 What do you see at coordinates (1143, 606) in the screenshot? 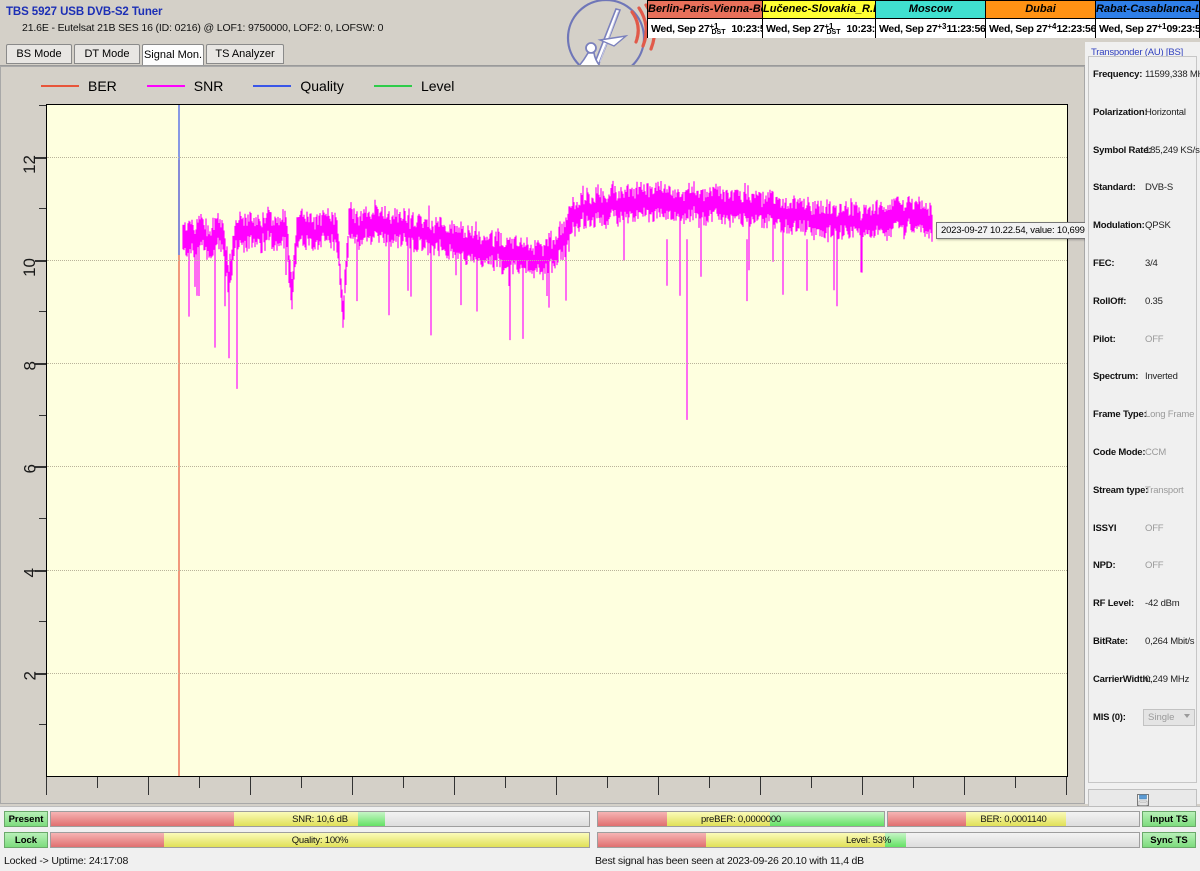
I see `transponder-row-rf-level: RF Level: -42 dBm` at bounding box center [1143, 606].